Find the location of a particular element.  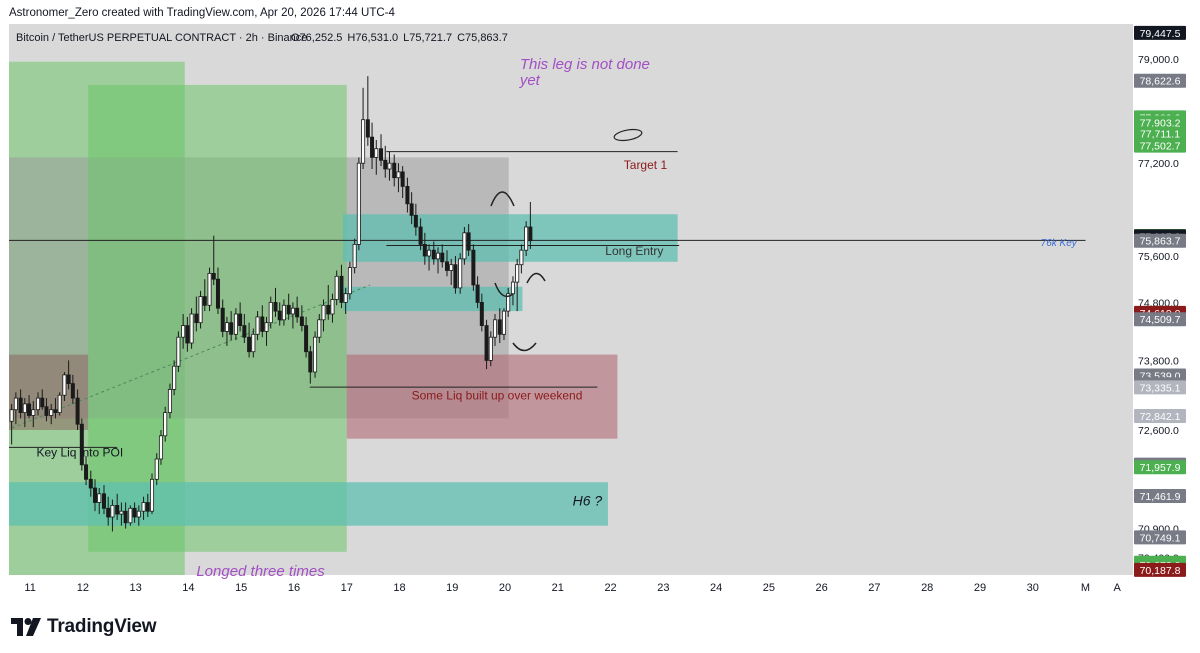

price-label-text: 73,335.1 is located at coordinates (1160, 388).